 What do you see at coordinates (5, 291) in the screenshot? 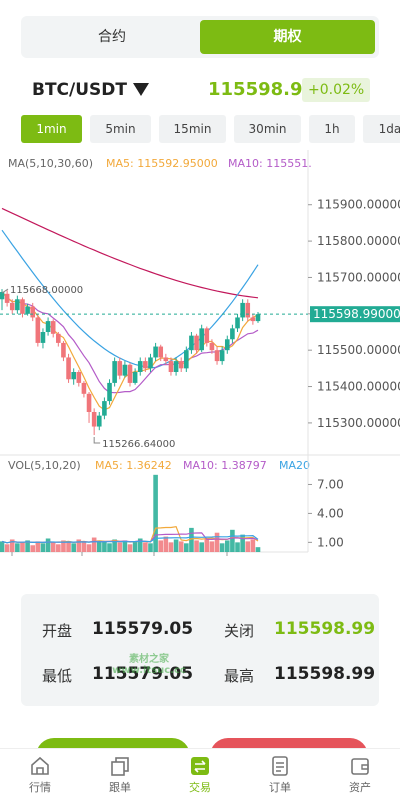
I see `high-marker-line` at bounding box center [5, 291].